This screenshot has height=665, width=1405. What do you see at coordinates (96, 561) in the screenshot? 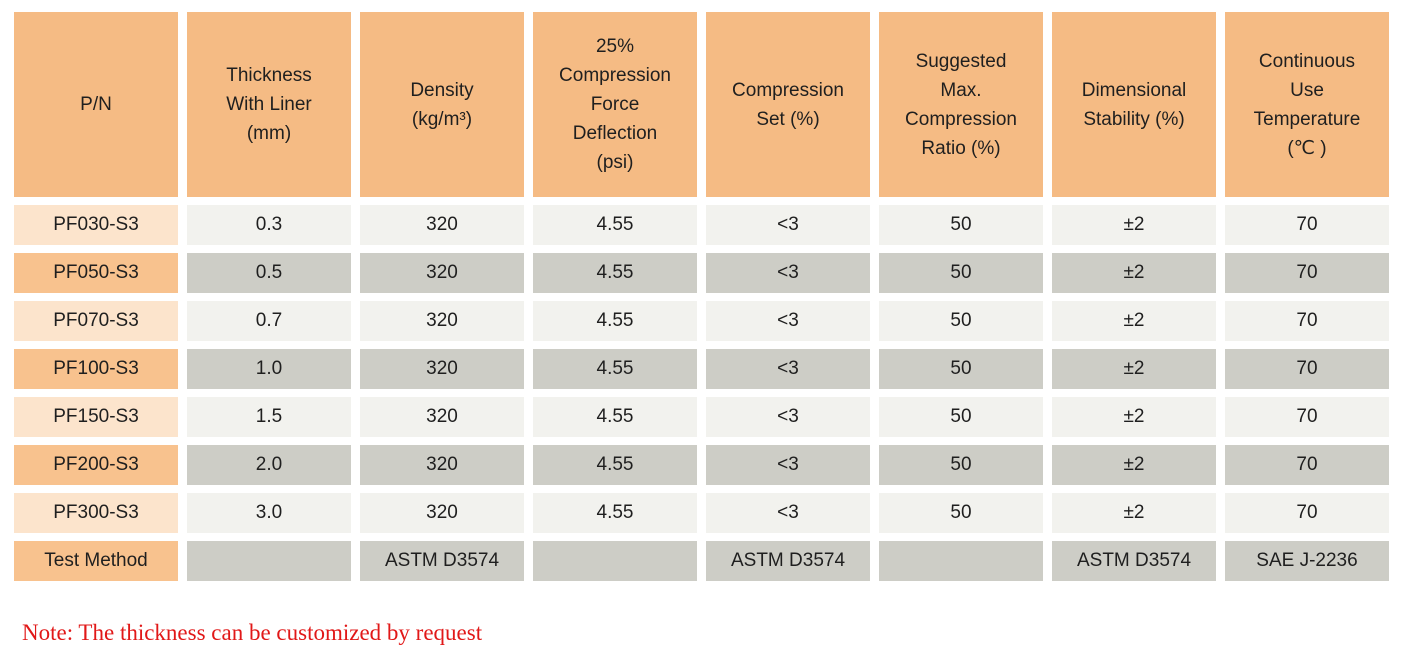
I see `test-method-label-cell: Test Method` at bounding box center [96, 561].